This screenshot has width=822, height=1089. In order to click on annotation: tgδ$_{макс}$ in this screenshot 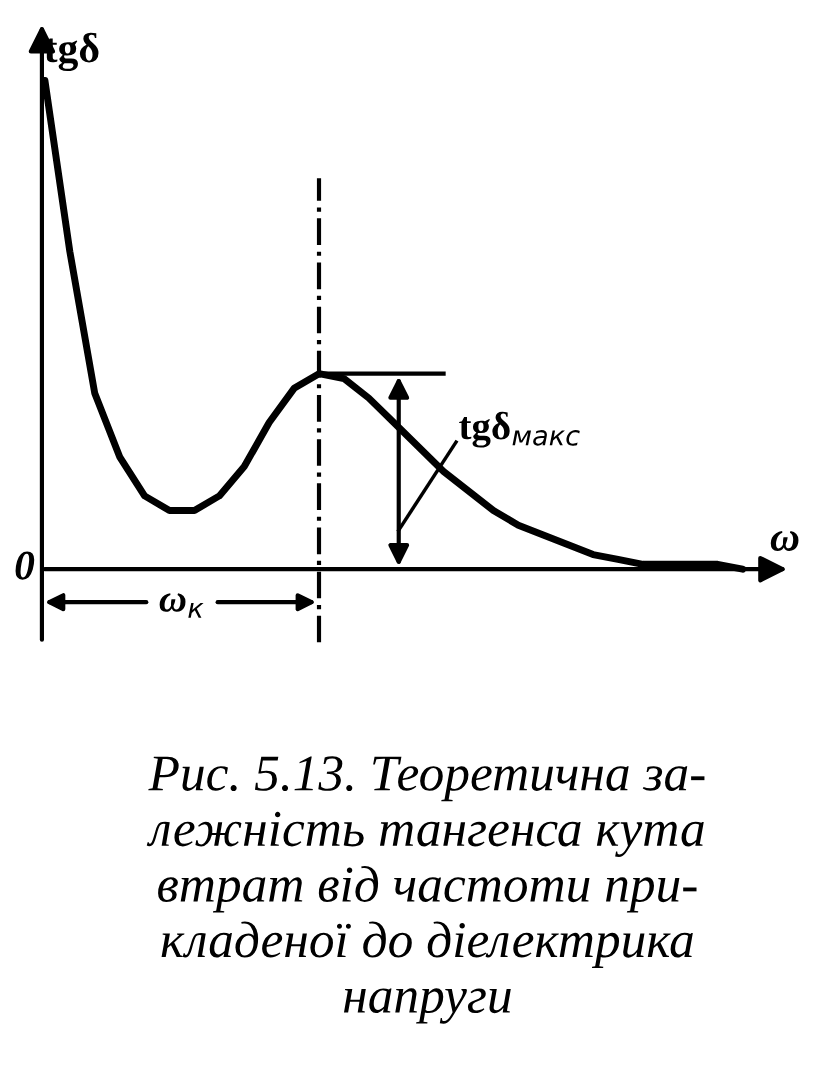, I will do `click(519, 429)`.